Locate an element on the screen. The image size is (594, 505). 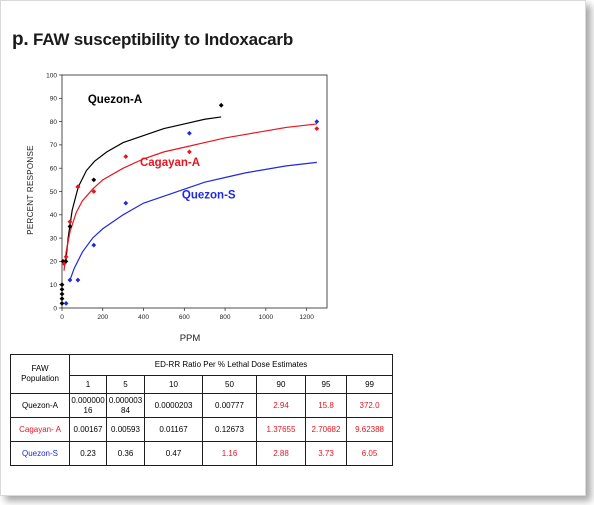
y-tick-label: 70 is located at coordinates (54, 145).